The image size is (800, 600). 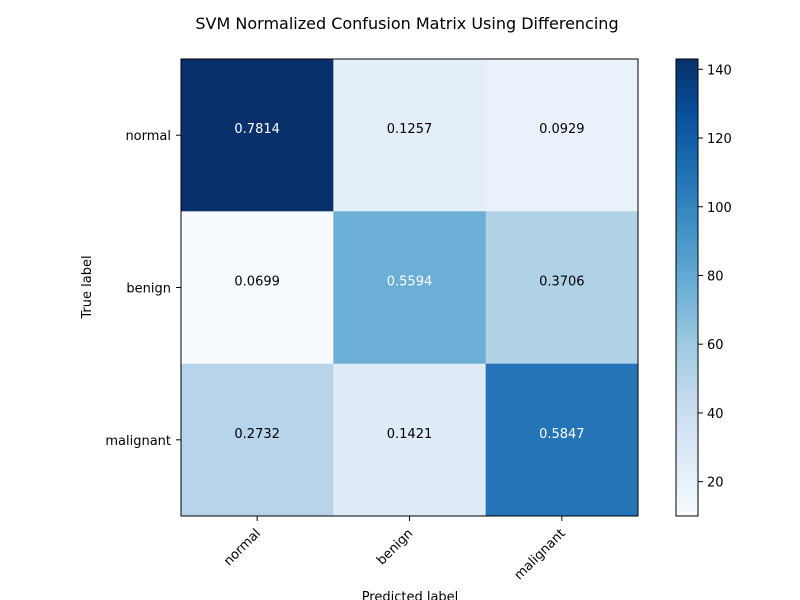 I want to click on colorbar-ticks: 20 40 60 80 100 120 140, so click(x=715, y=277).